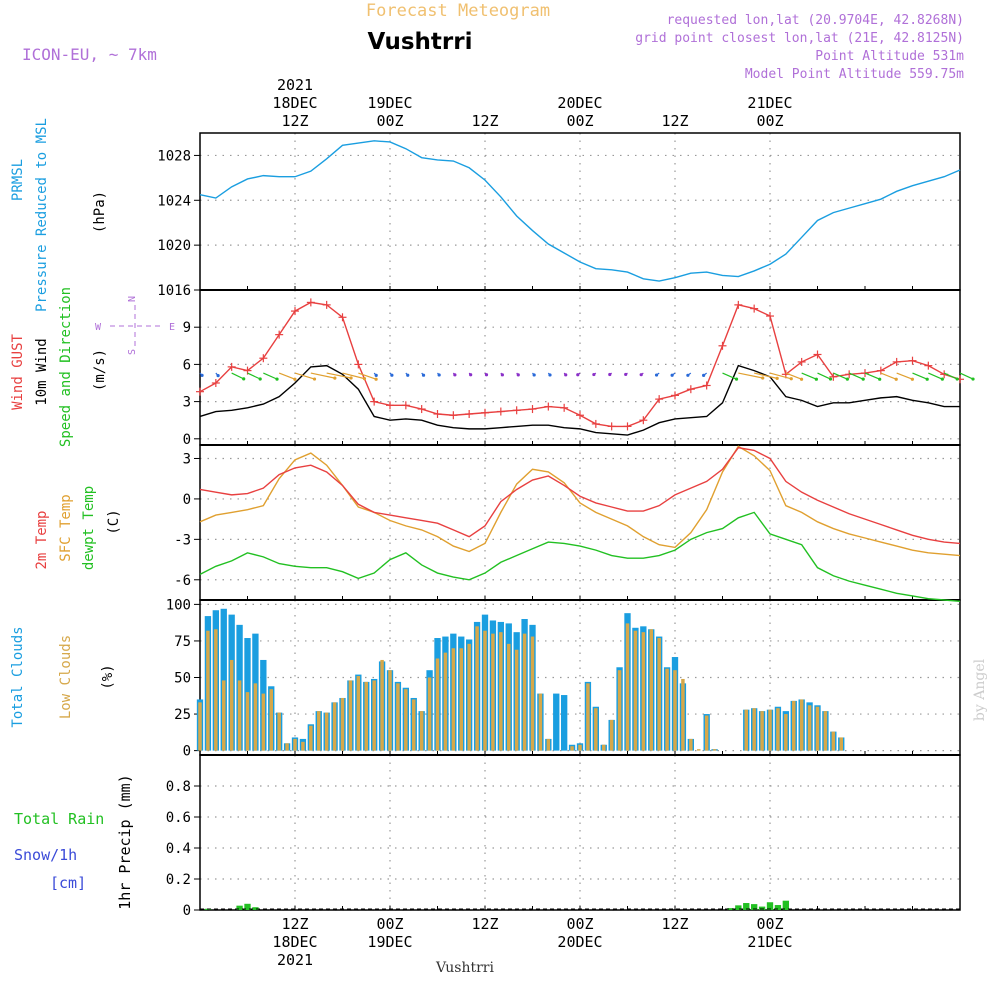 The height and width of the screenshot is (1000, 1000). What do you see at coordinates (187, 459) in the screenshot?
I see `y-tick-label: 3` at bounding box center [187, 459].